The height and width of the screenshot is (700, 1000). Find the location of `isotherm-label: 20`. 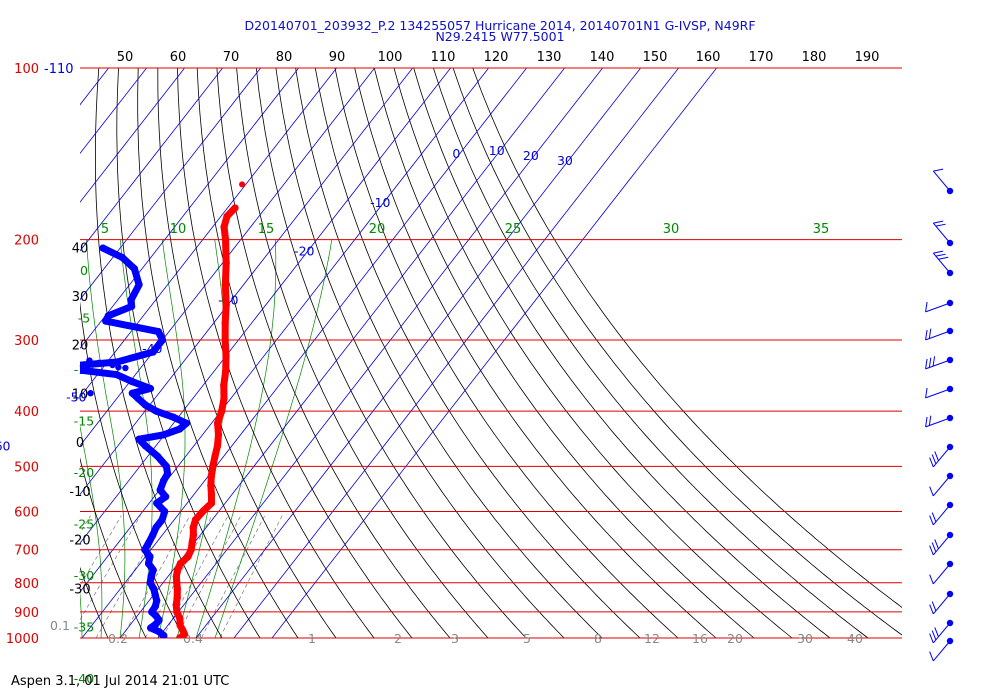

isotherm-label: 20 is located at coordinates (531, 155).